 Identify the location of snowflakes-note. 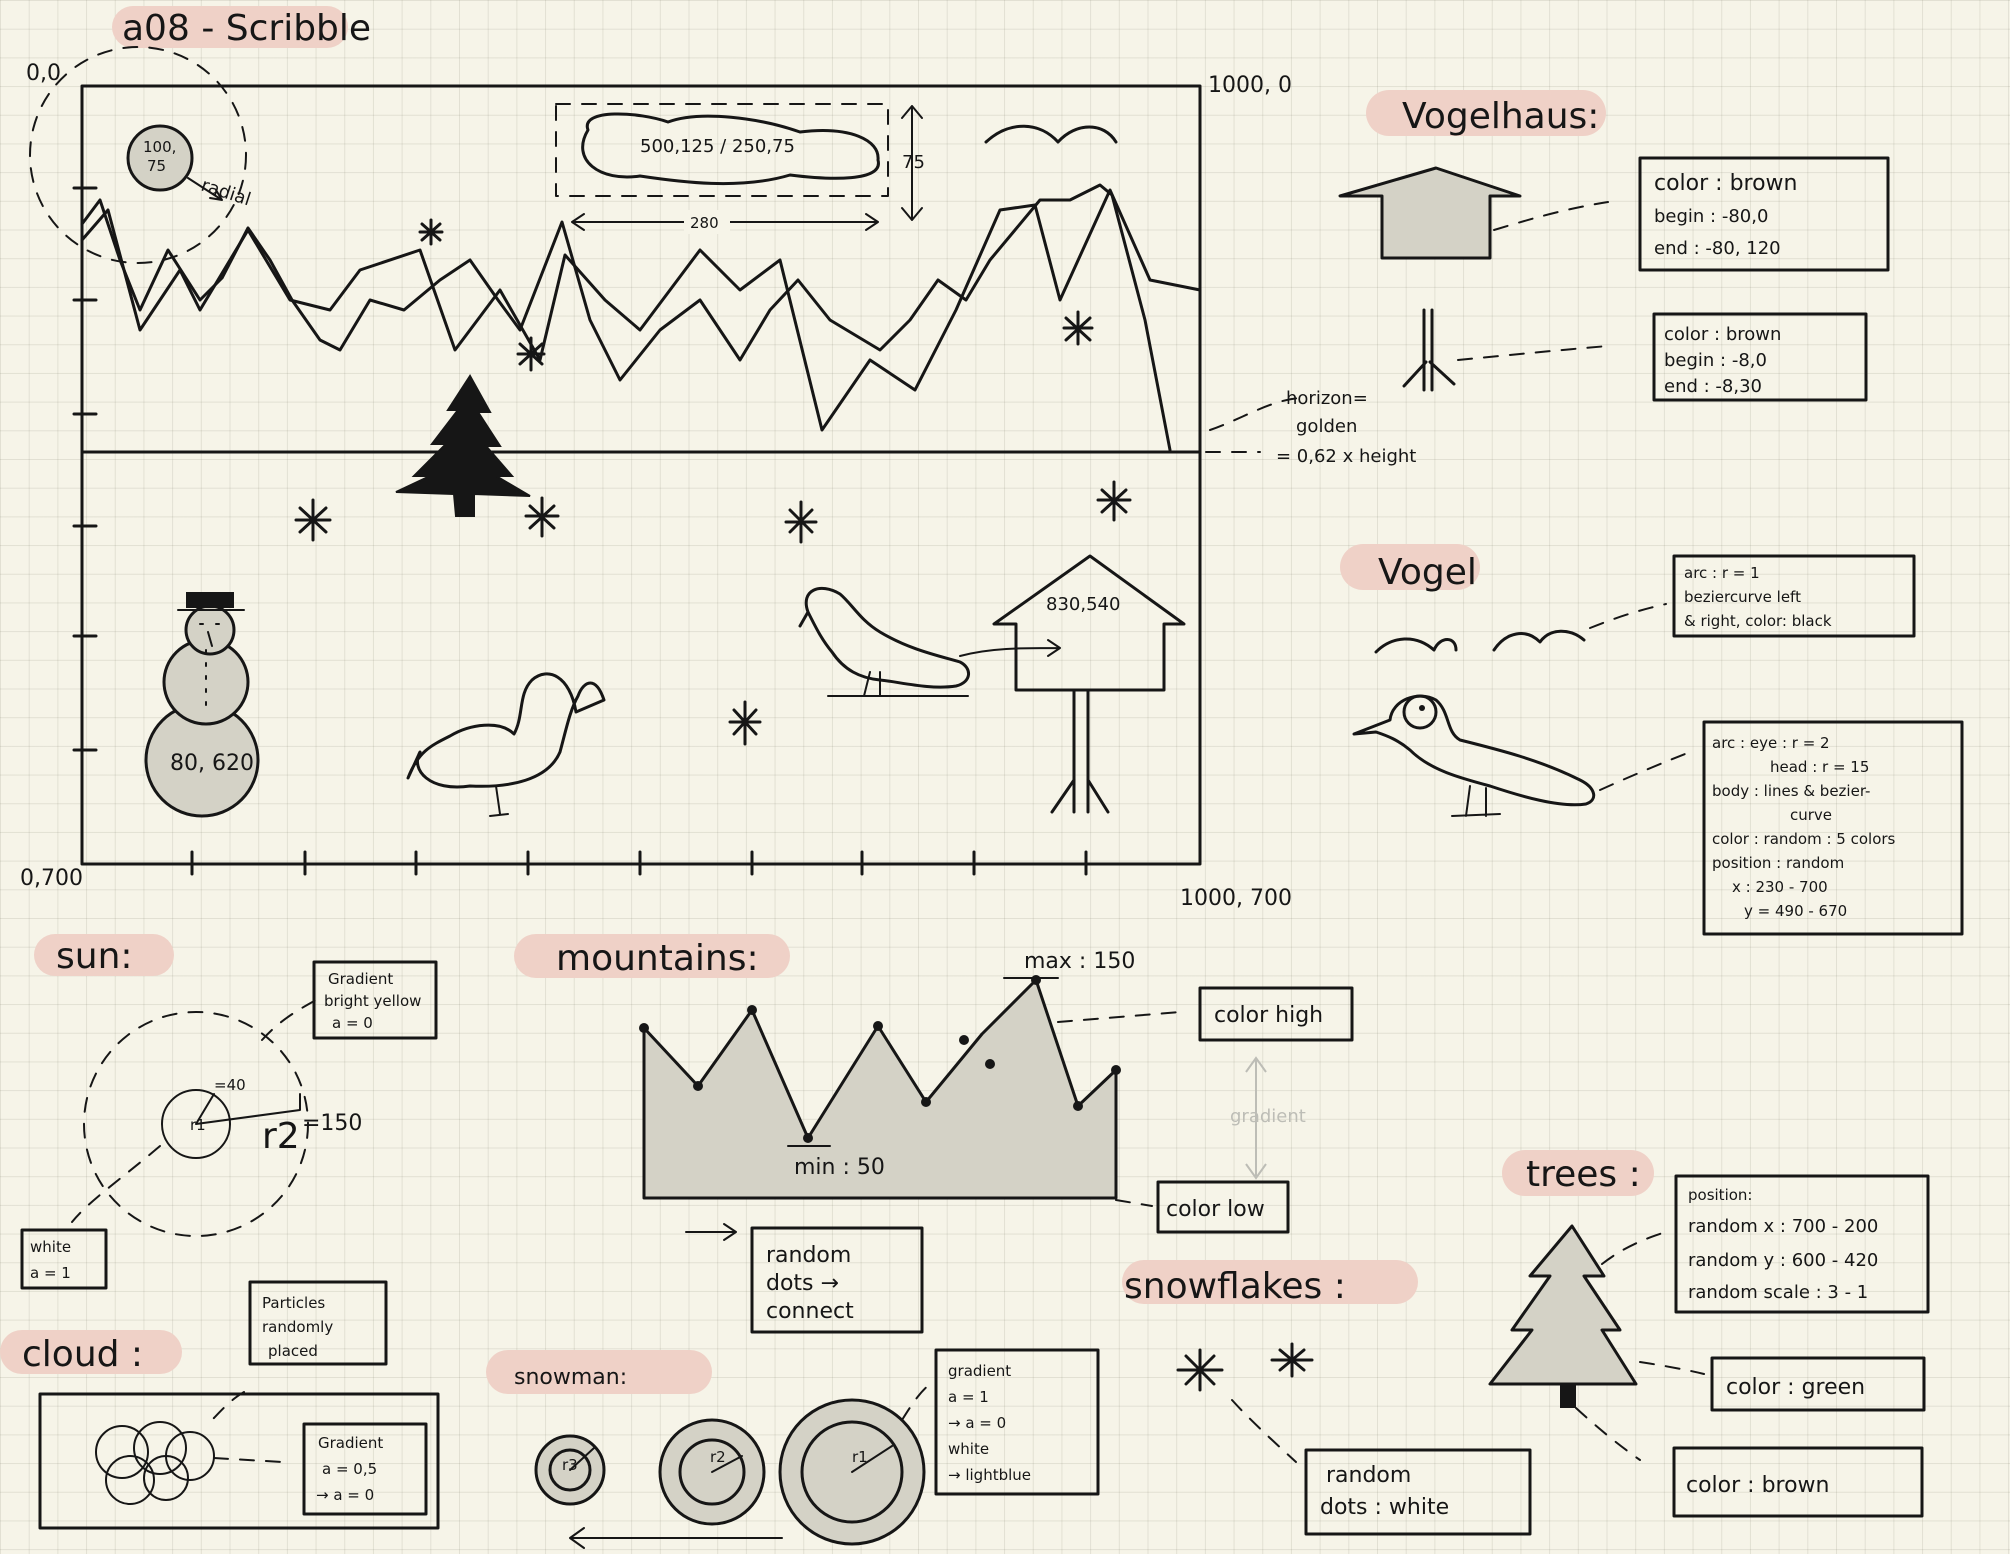
(1418, 1492).